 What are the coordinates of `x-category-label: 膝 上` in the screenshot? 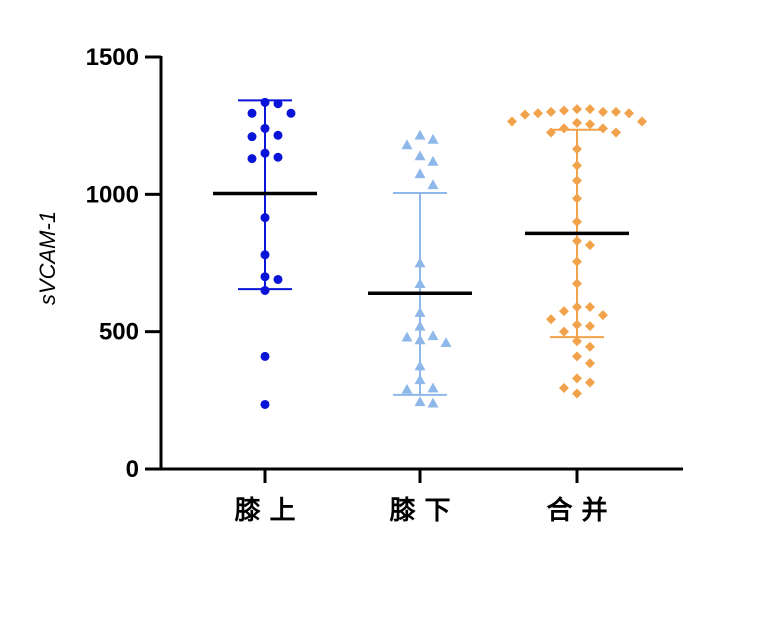 It's located at (264, 511).